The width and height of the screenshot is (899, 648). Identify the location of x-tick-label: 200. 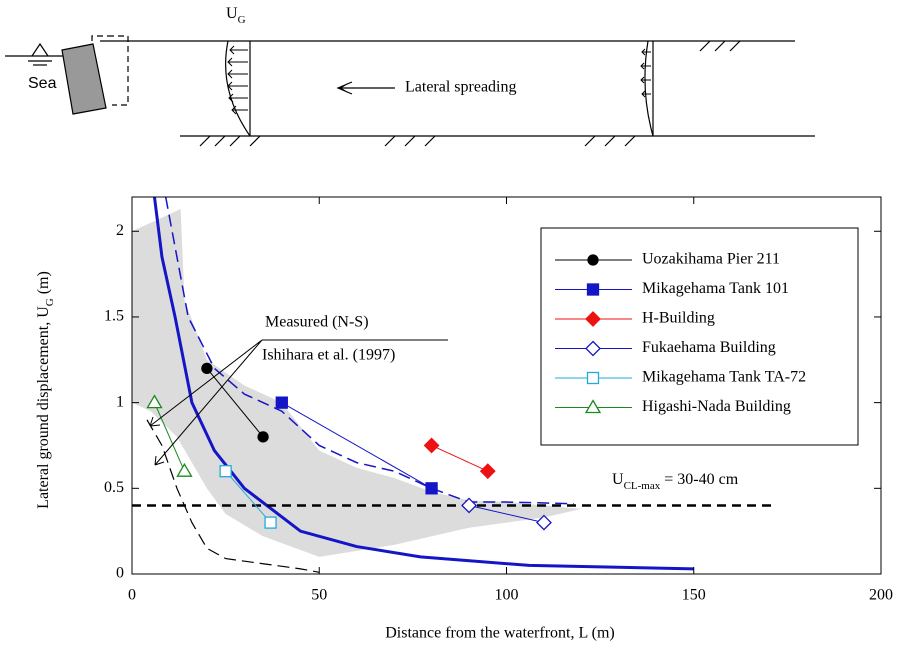
(881, 595).